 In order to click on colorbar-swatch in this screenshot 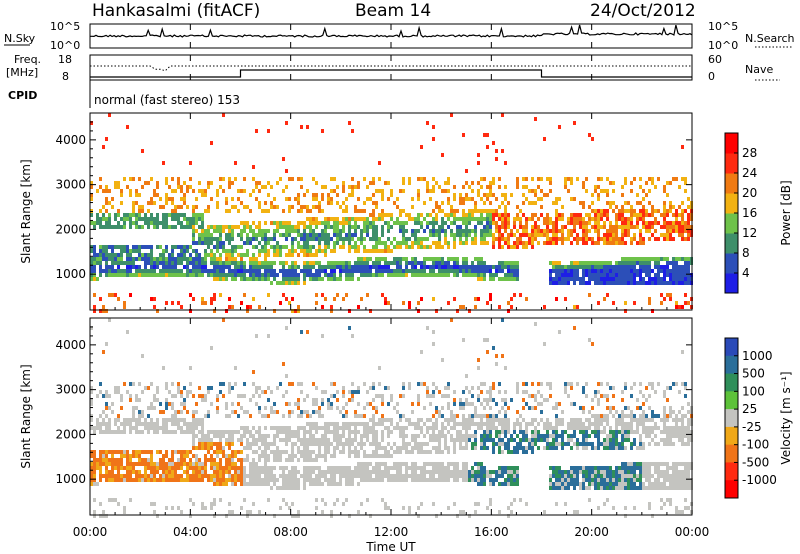, I will do `click(731, 143)`.